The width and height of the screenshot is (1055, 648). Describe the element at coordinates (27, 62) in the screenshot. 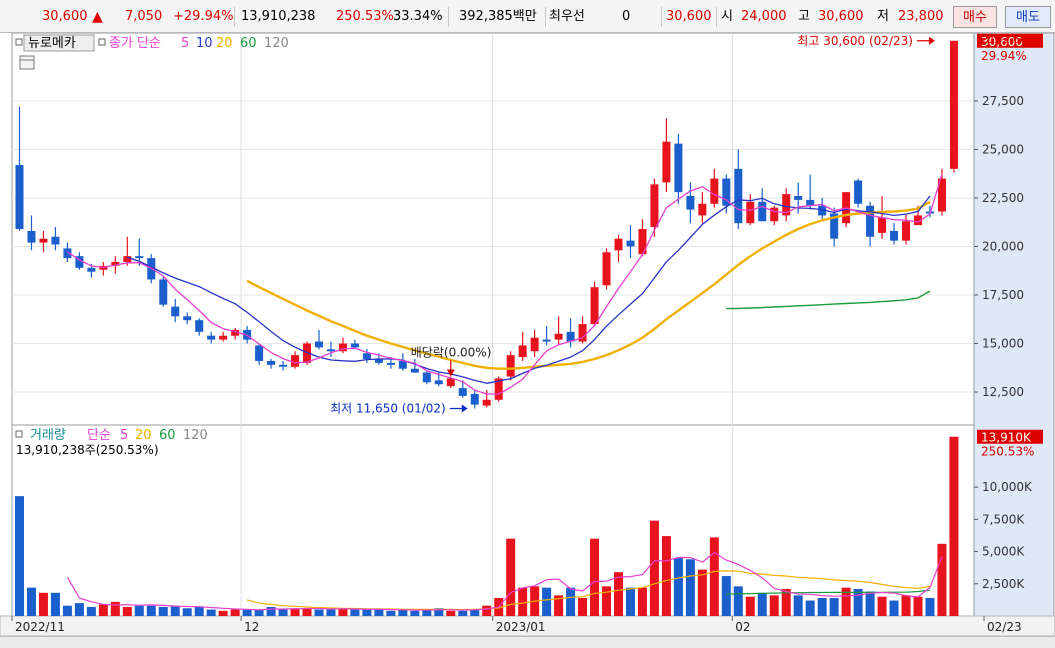

I see `calendar-icon` at that location.